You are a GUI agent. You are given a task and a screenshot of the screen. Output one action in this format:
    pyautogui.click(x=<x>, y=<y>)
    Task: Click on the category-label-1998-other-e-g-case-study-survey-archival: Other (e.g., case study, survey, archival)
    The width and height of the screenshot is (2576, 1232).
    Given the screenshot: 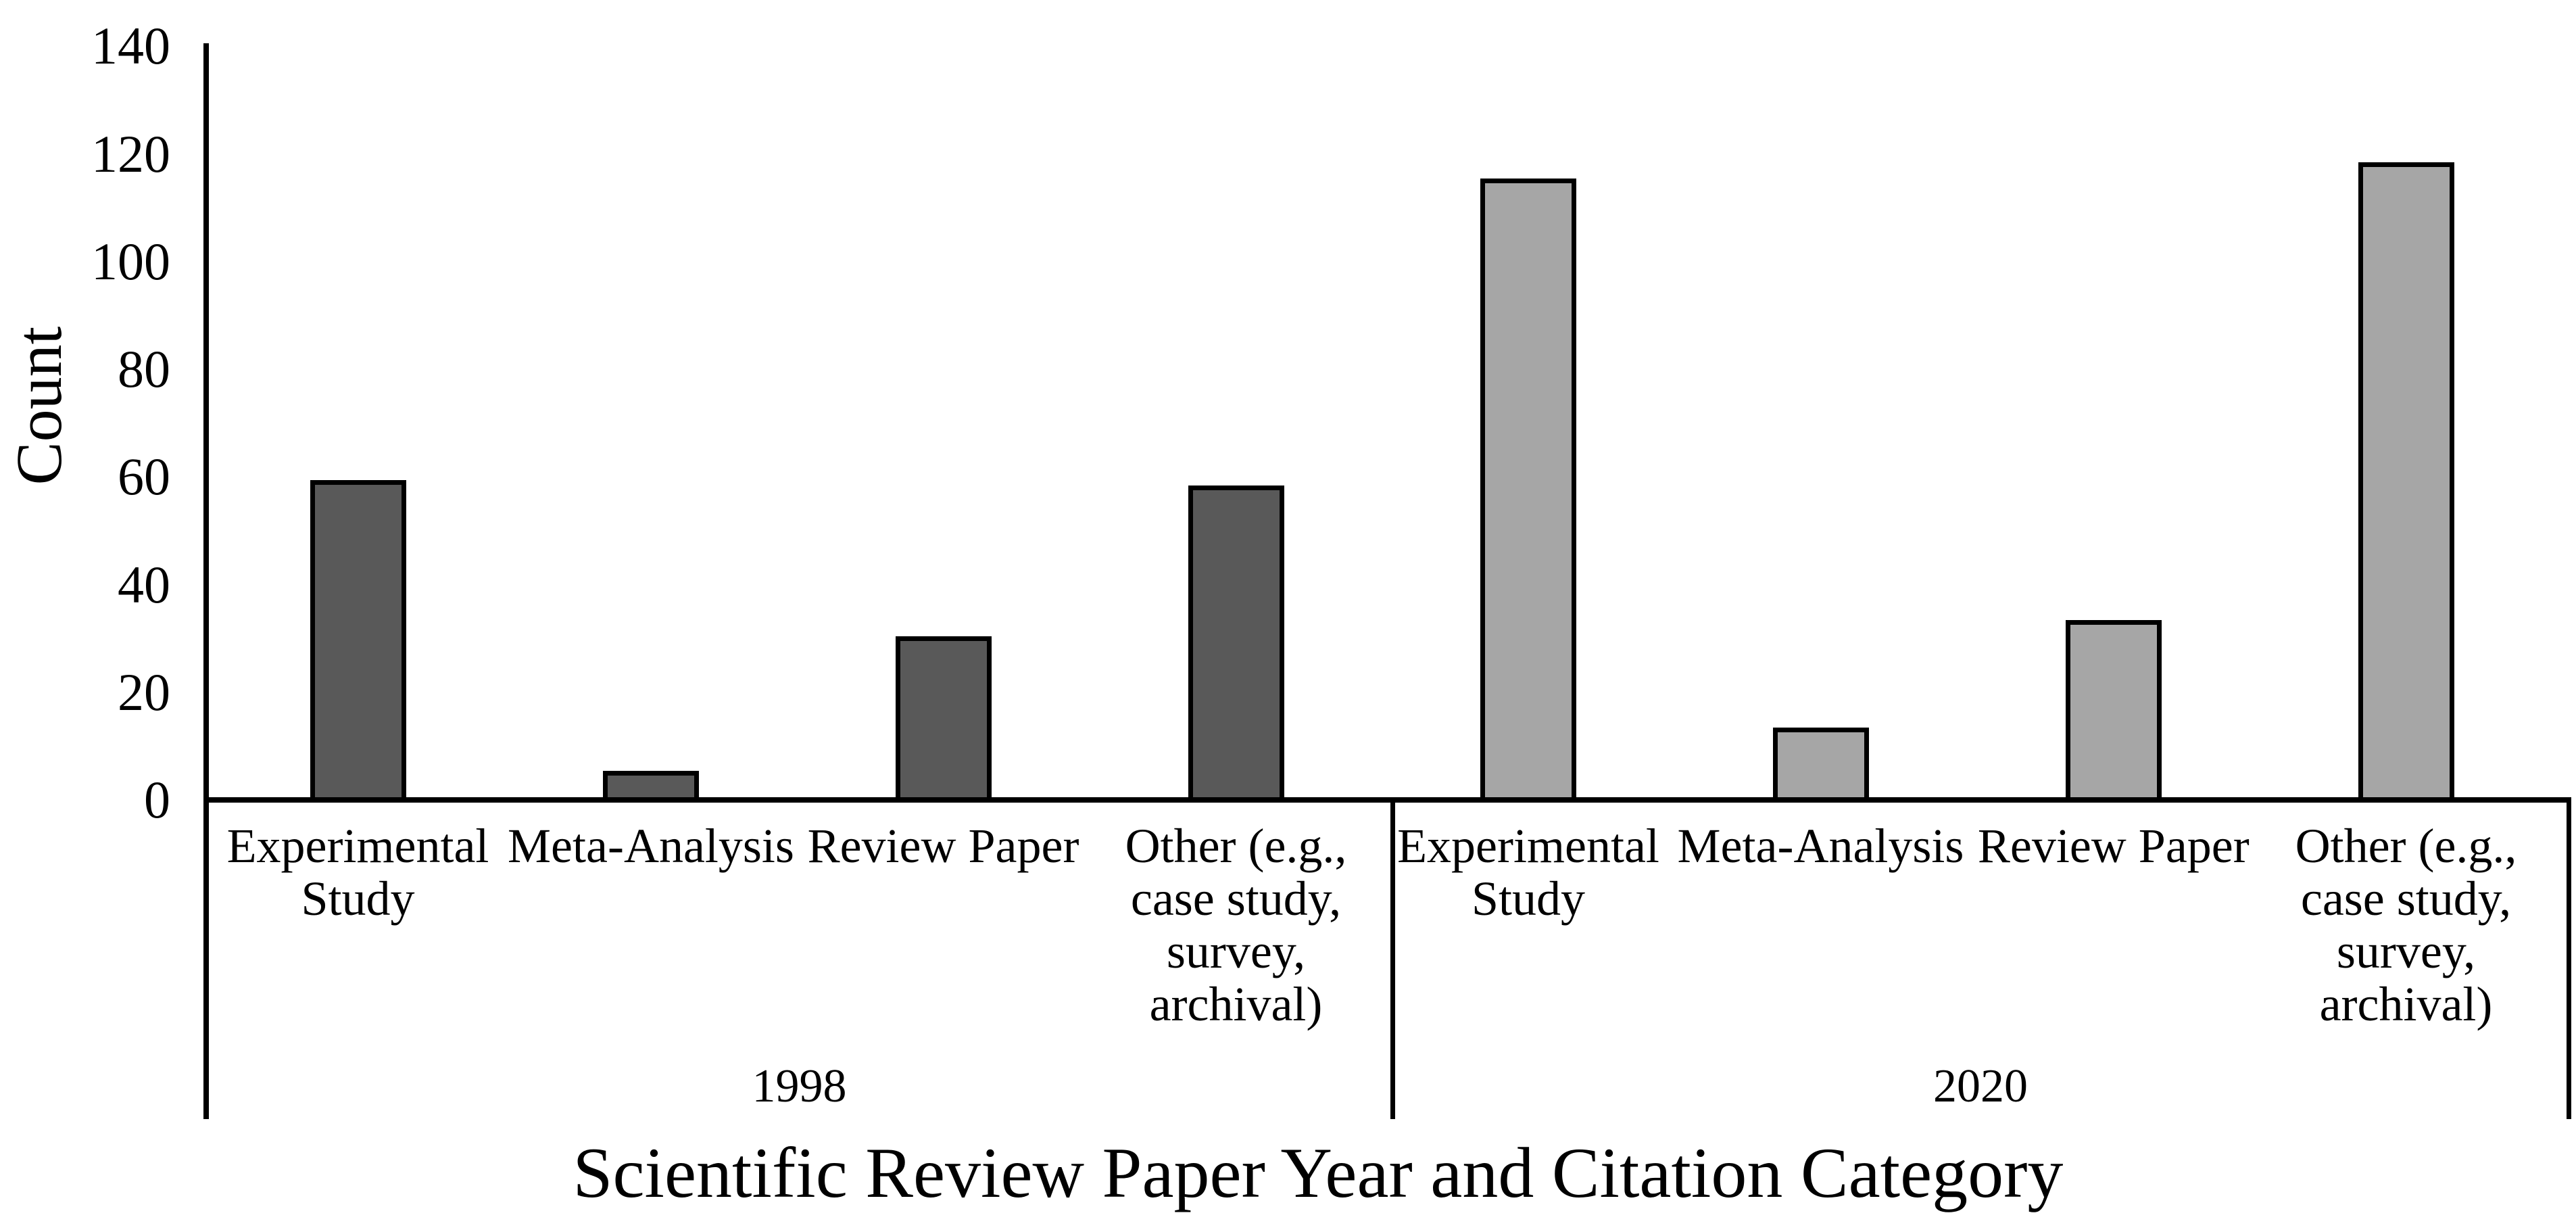 What is the action you would take?
    pyautogui.click(x=1236, y=925)
    